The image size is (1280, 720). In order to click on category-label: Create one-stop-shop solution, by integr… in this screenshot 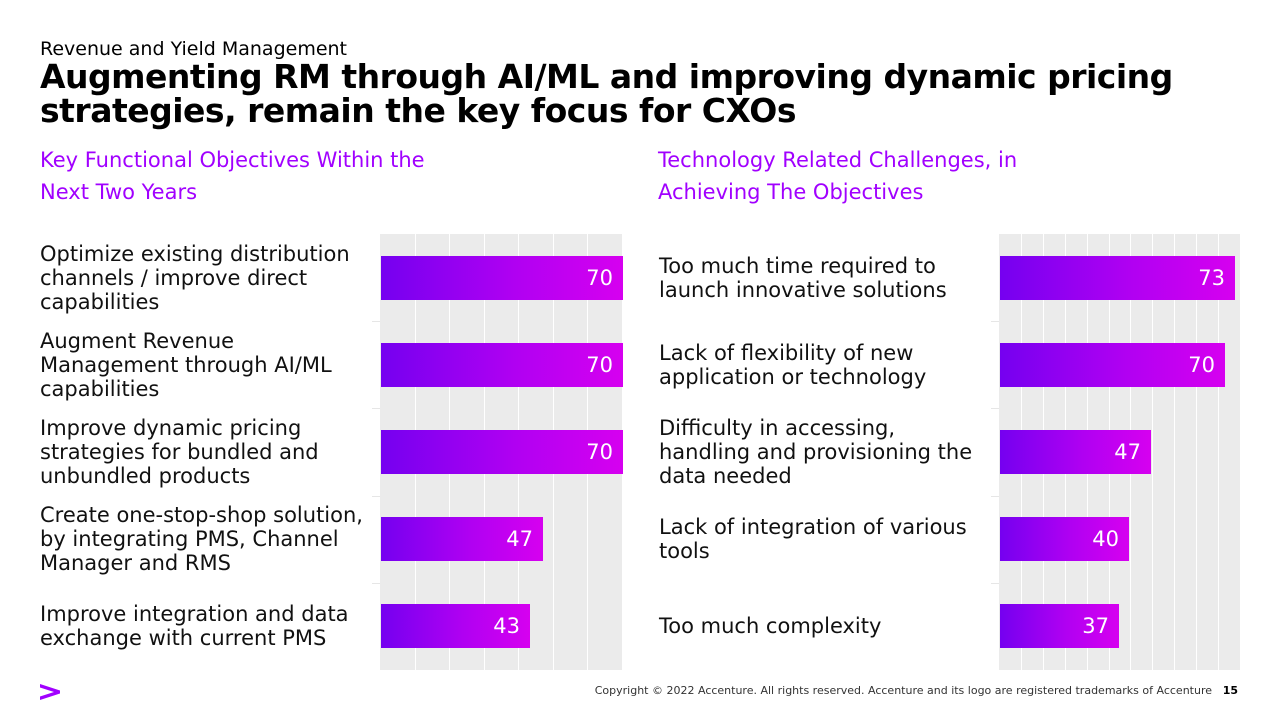, I will do `click(201, 539)`.